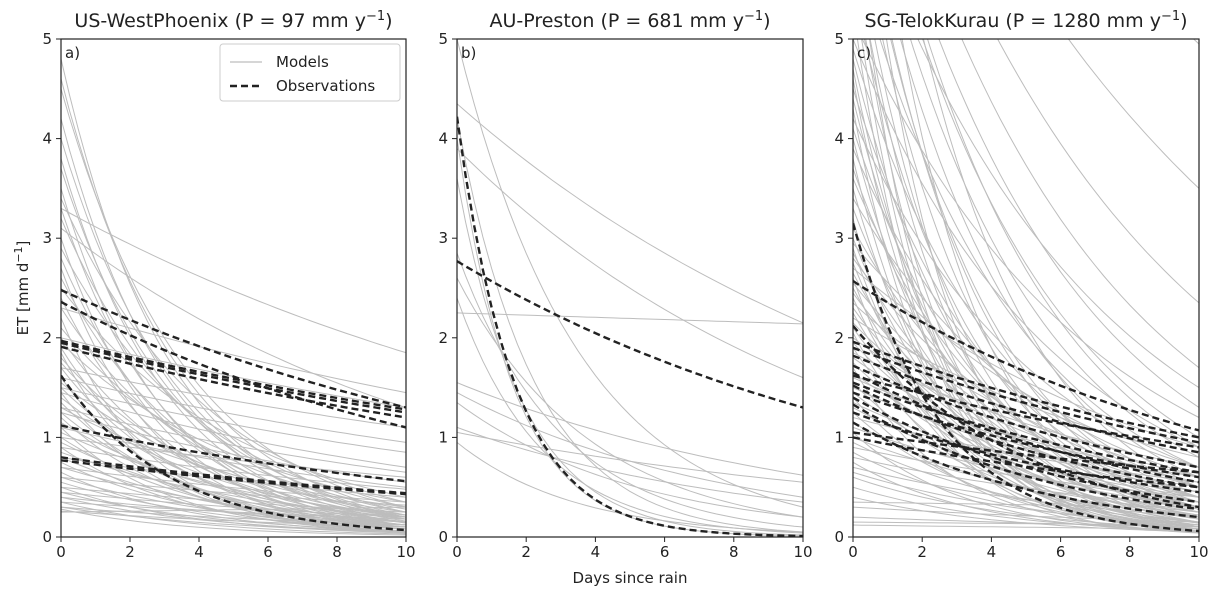  What do you see at coordinates (853, 552) in the screenshot?
I see `x-tick-label: 0` at bounding box center [853, 552].